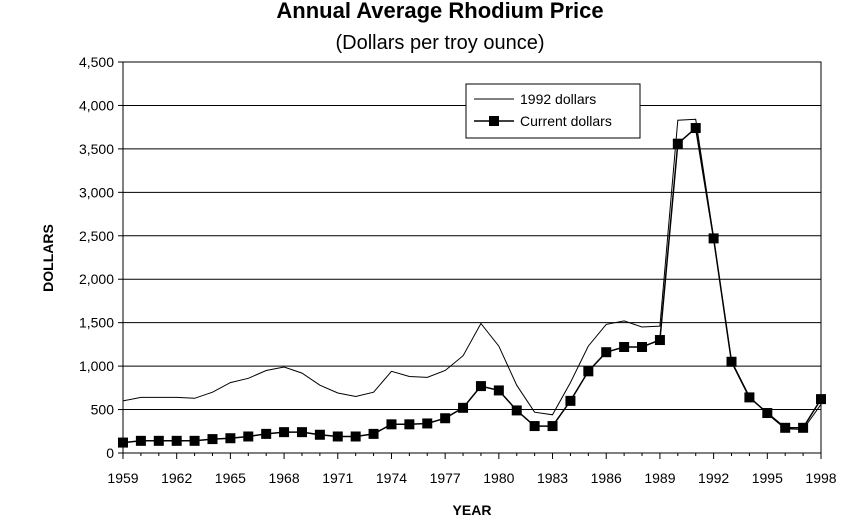 This screenshot has height=525, width=865. Describe the element at coordinates (767, 478) in the screenshot. I see `x-tick-label: 1995` at that location.